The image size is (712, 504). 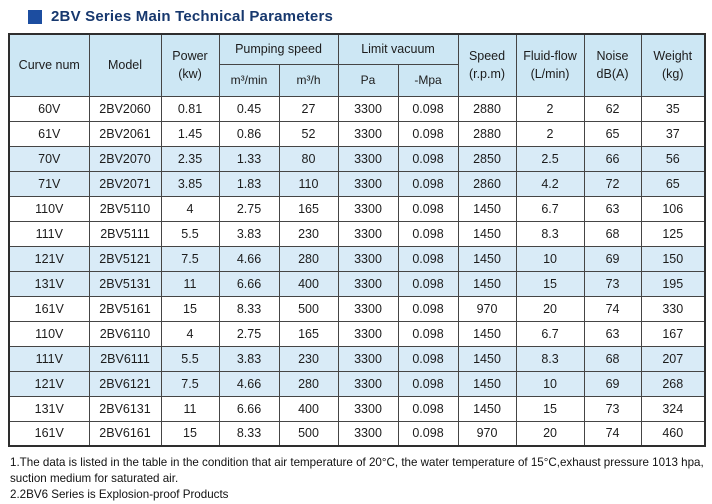 I want to click on col-header-power-label: Power, so click(x=190, y=56).